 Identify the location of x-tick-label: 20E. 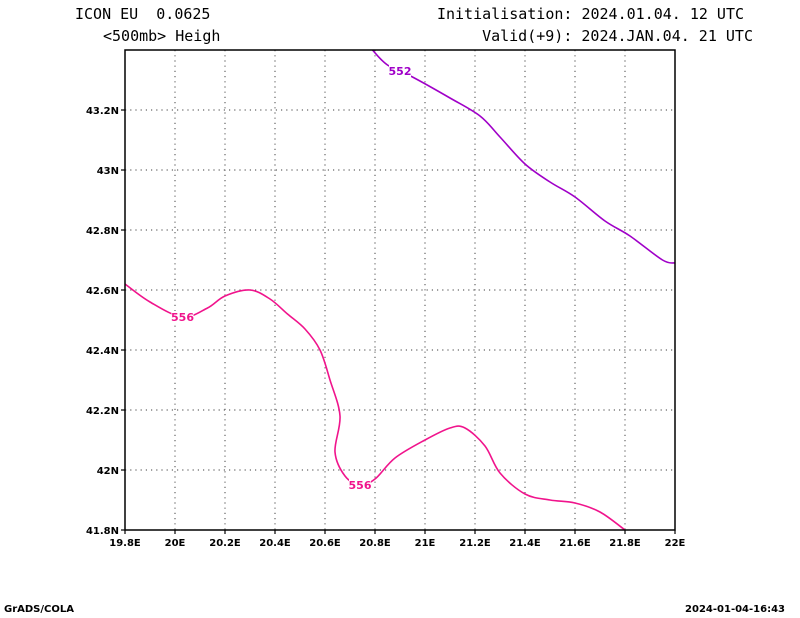
(175, 543).